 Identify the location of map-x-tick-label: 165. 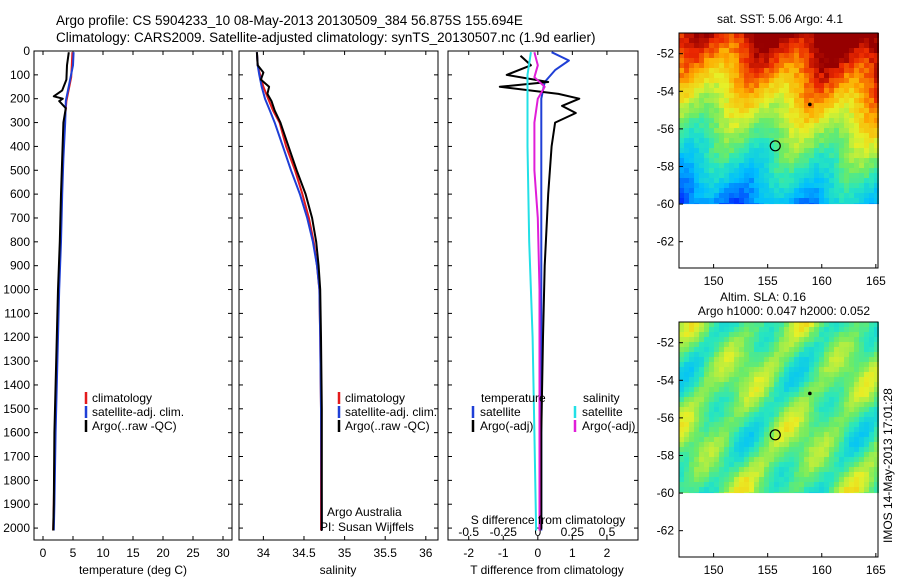
(876, 281).